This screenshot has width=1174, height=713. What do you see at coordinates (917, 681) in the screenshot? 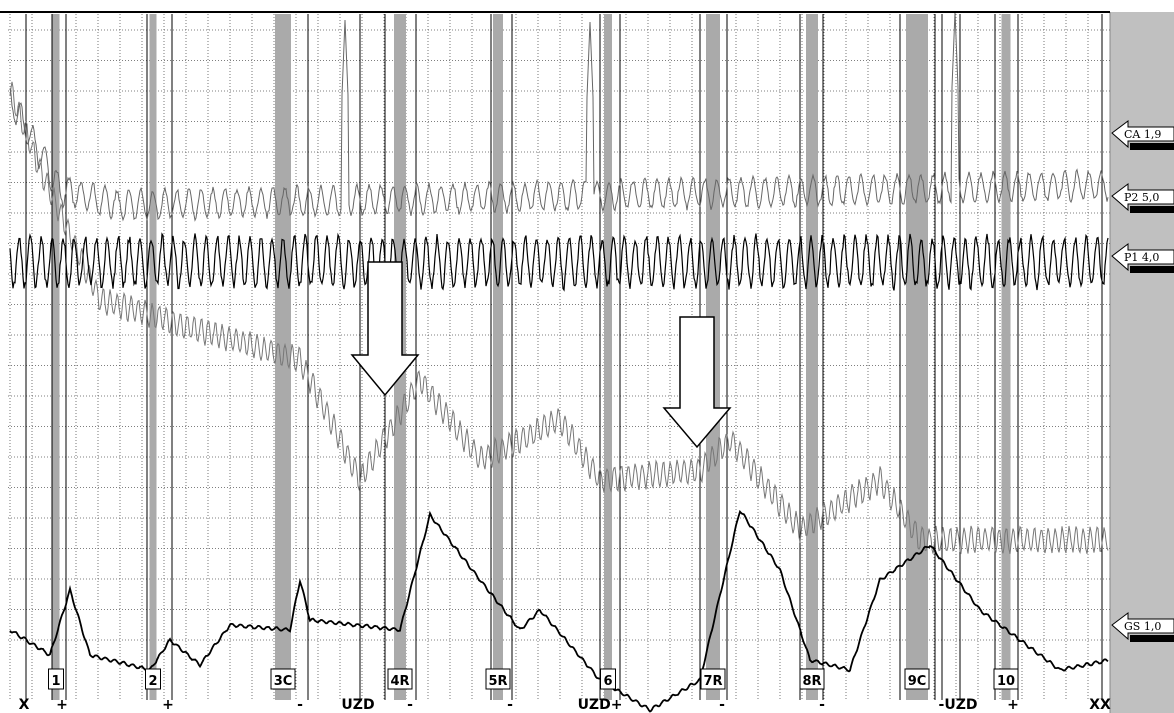
I see `question-label: 9C` at bounding box center [917, 681].